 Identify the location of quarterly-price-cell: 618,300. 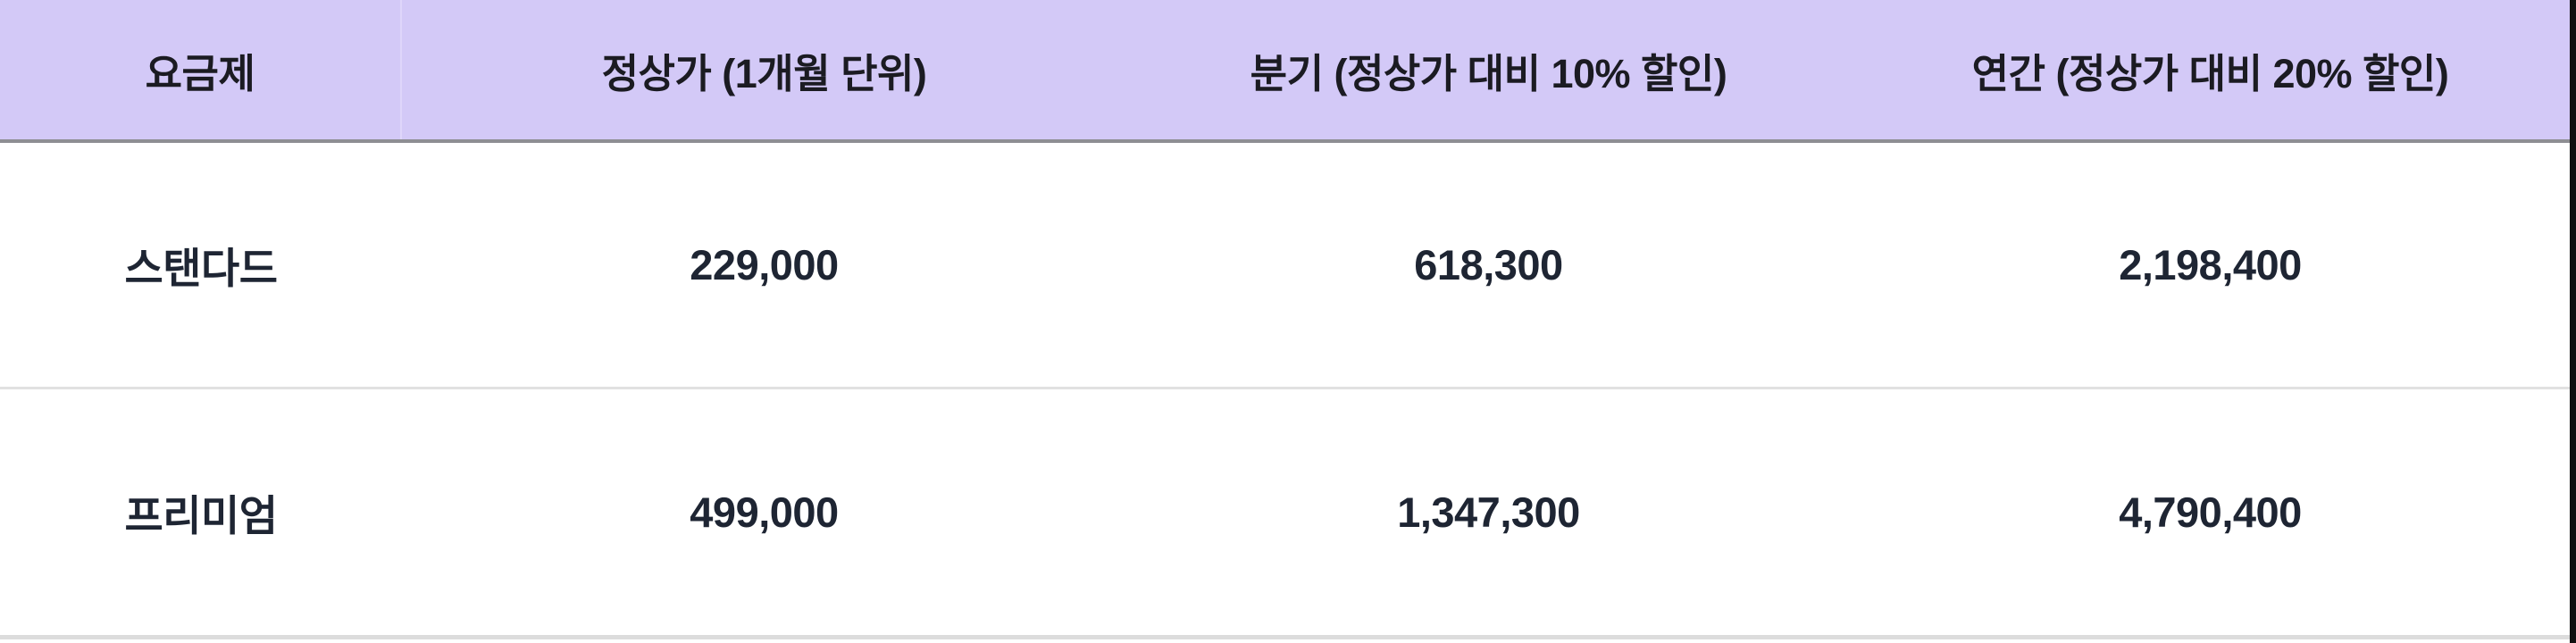
(1489, 265).